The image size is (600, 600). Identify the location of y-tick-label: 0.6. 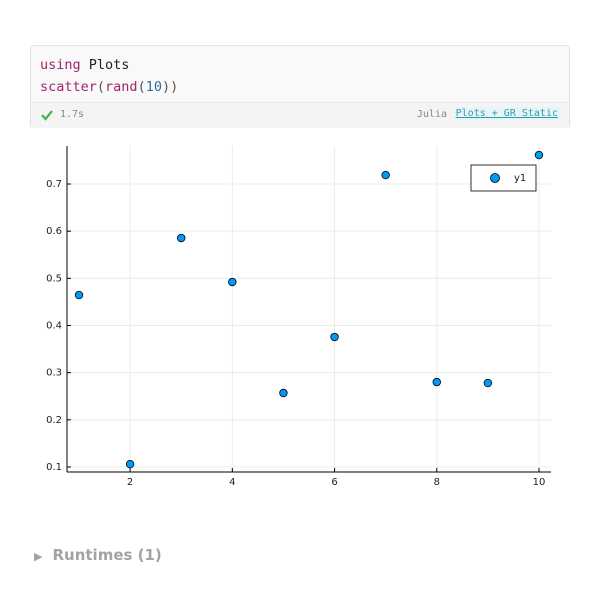
(54, 231).